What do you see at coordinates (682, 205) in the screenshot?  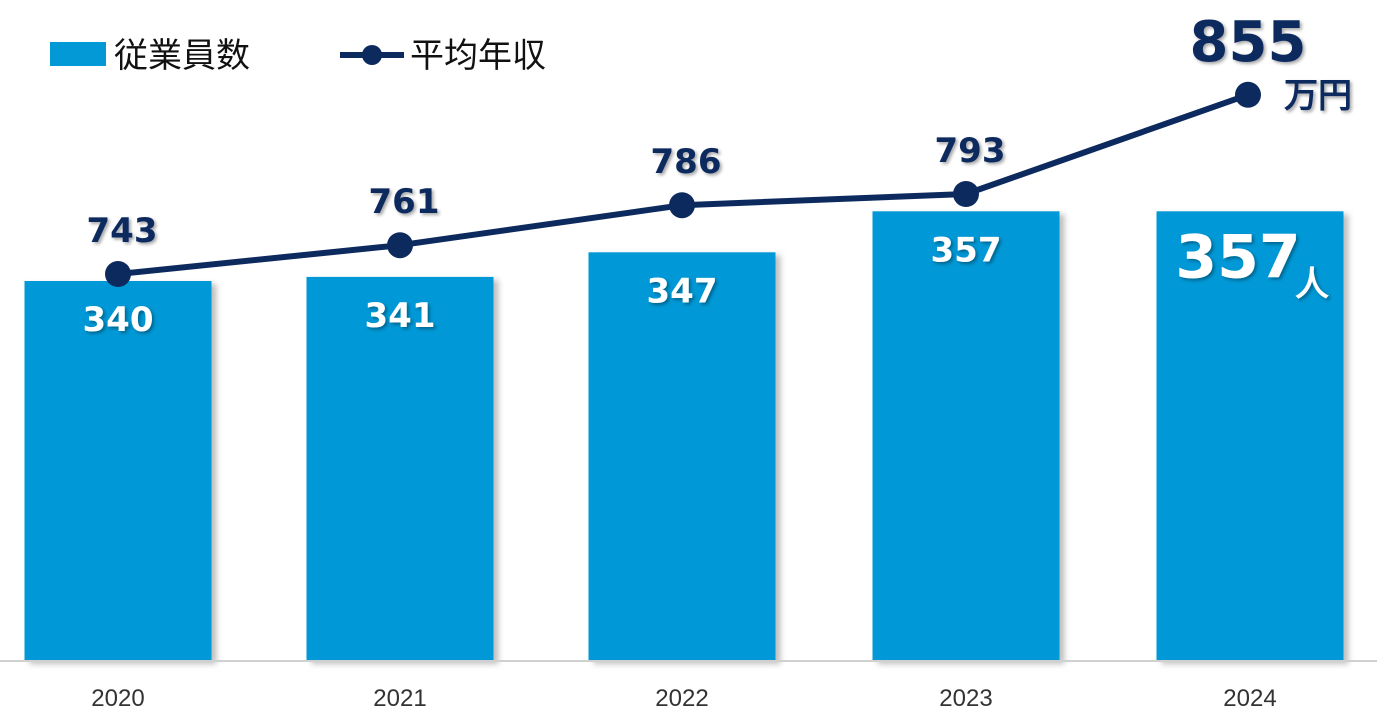 I see `line-point-2022` at bounding box center [682, 205].